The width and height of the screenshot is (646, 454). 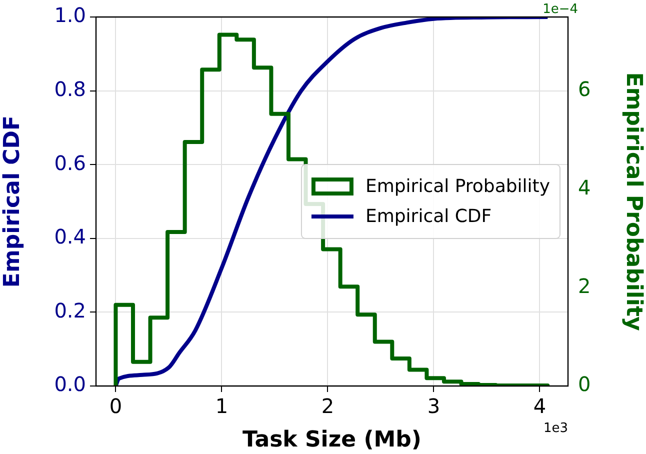 I want to click on y2-tick-label: 6, so click(x=584, y=89).